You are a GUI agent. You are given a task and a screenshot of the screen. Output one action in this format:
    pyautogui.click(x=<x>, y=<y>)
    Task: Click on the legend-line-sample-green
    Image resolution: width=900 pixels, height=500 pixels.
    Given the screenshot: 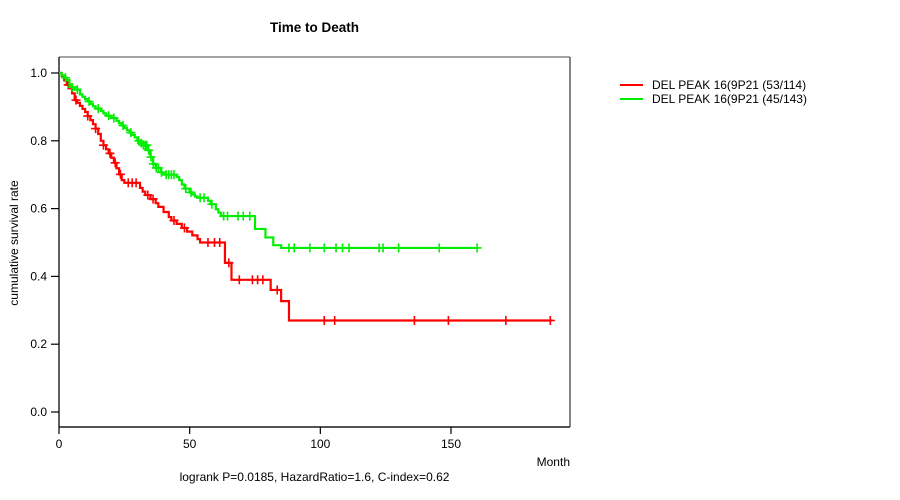 What is the action you would take?
    pyautogui.click(x=631, y=99)
    